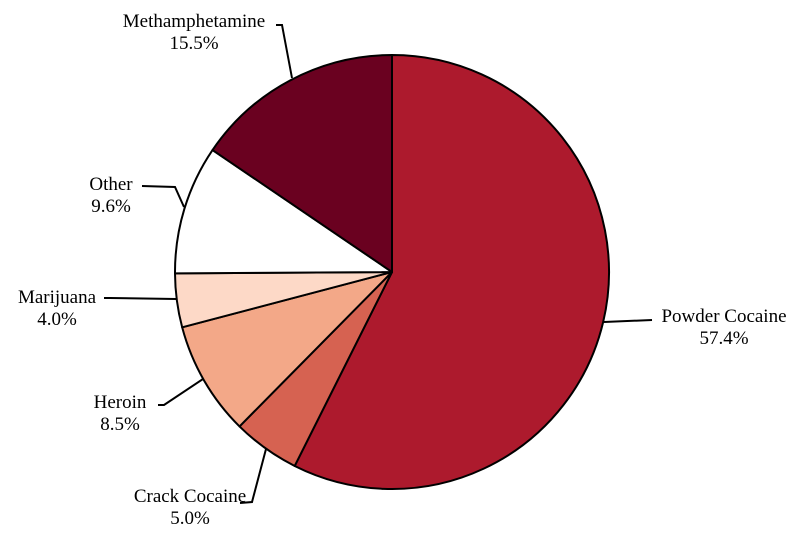 This screenshot has height=534, width=801. I want to click on leader-line-methamphetamine, so click(284, 51).